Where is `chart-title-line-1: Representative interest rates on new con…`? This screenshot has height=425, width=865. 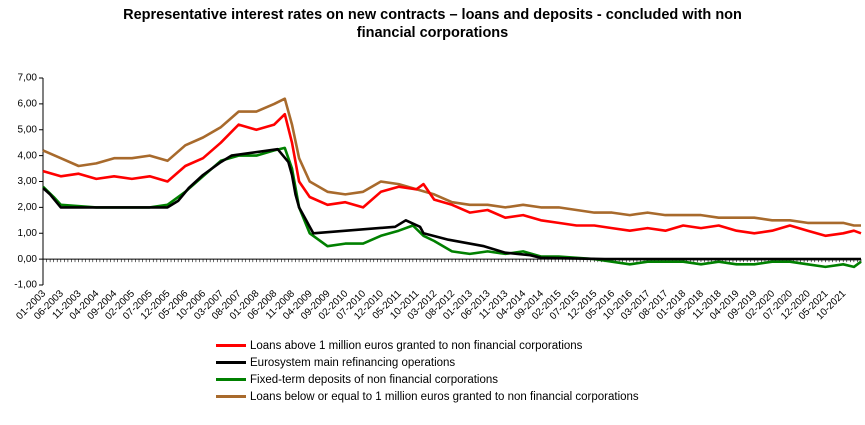 chart-title-line-1: Representative interest rates on new con… is located at coordinates (432, 15).